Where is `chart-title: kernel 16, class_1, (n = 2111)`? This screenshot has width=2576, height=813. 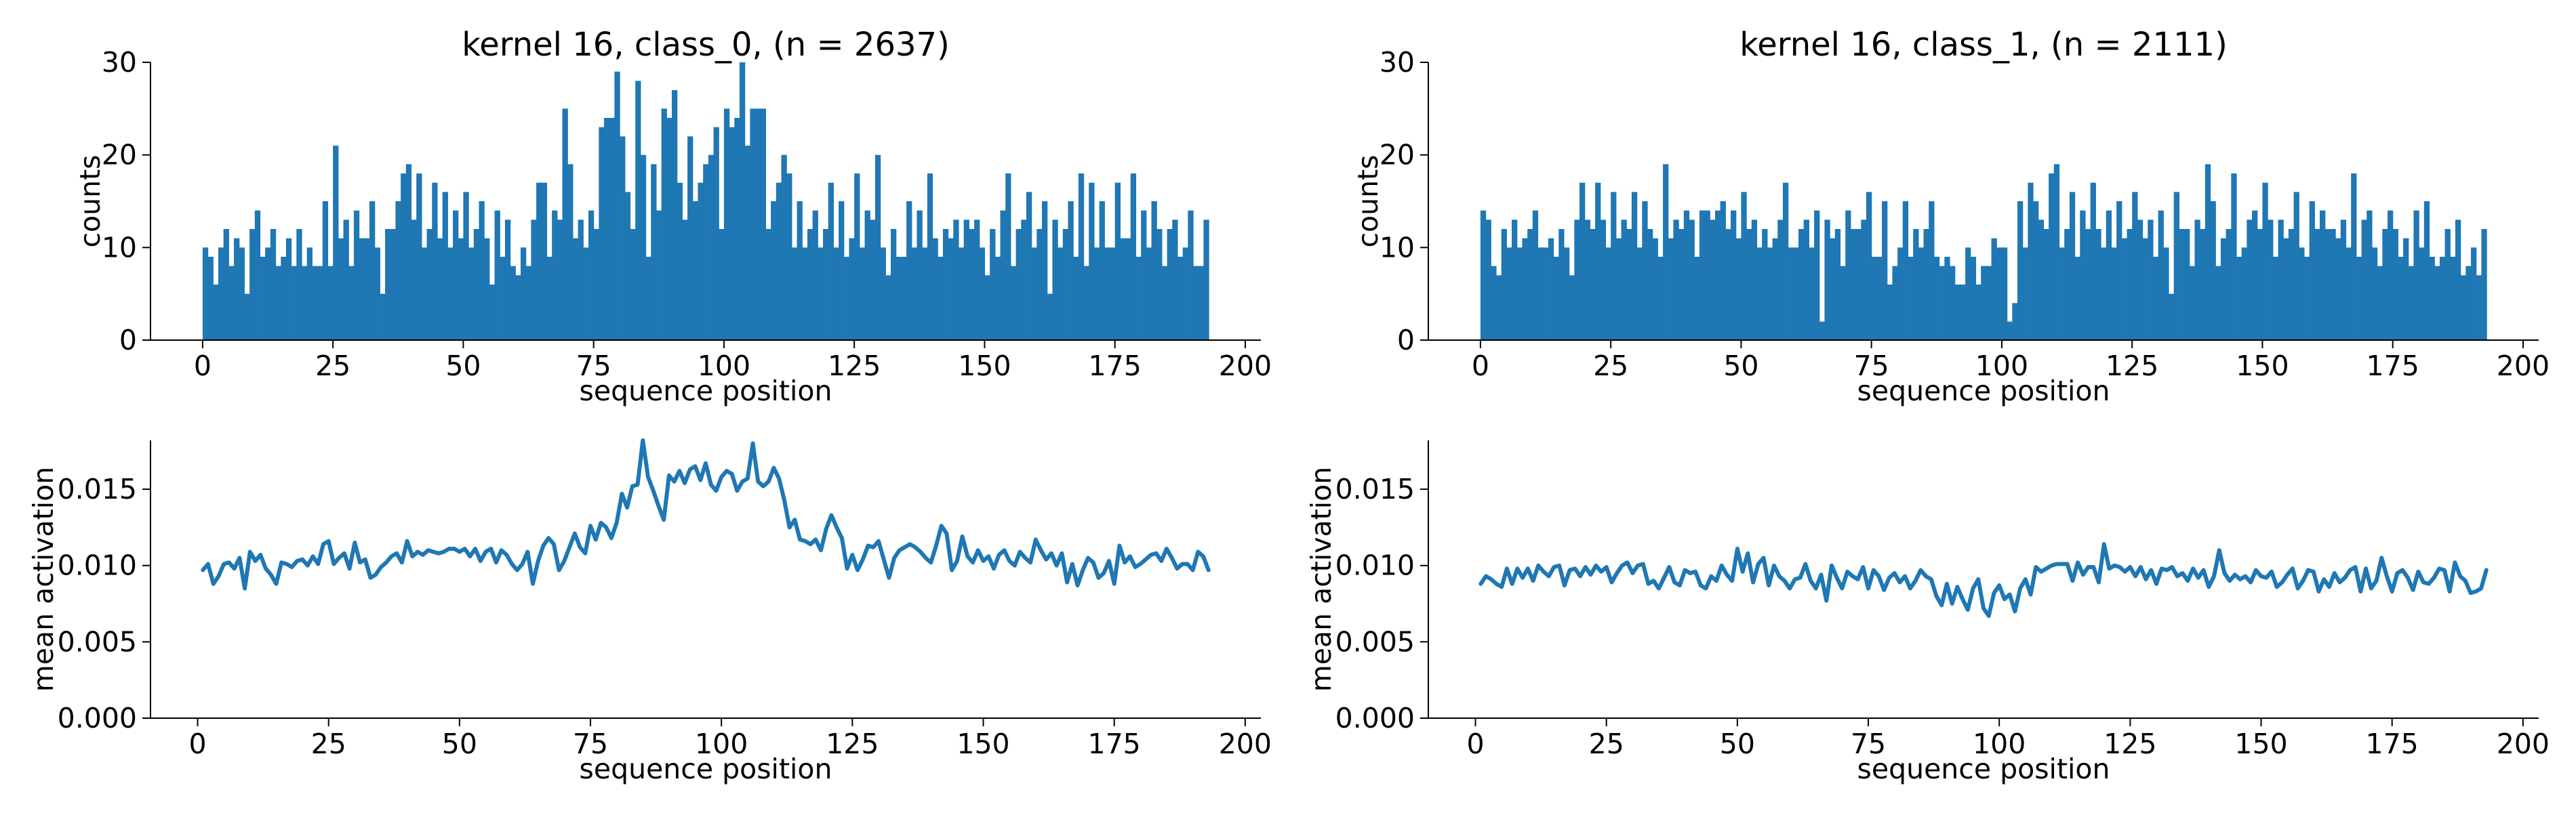
chart-title: kernel 16, class_1, (n = 2111) is located at coordinates (1983, 45).